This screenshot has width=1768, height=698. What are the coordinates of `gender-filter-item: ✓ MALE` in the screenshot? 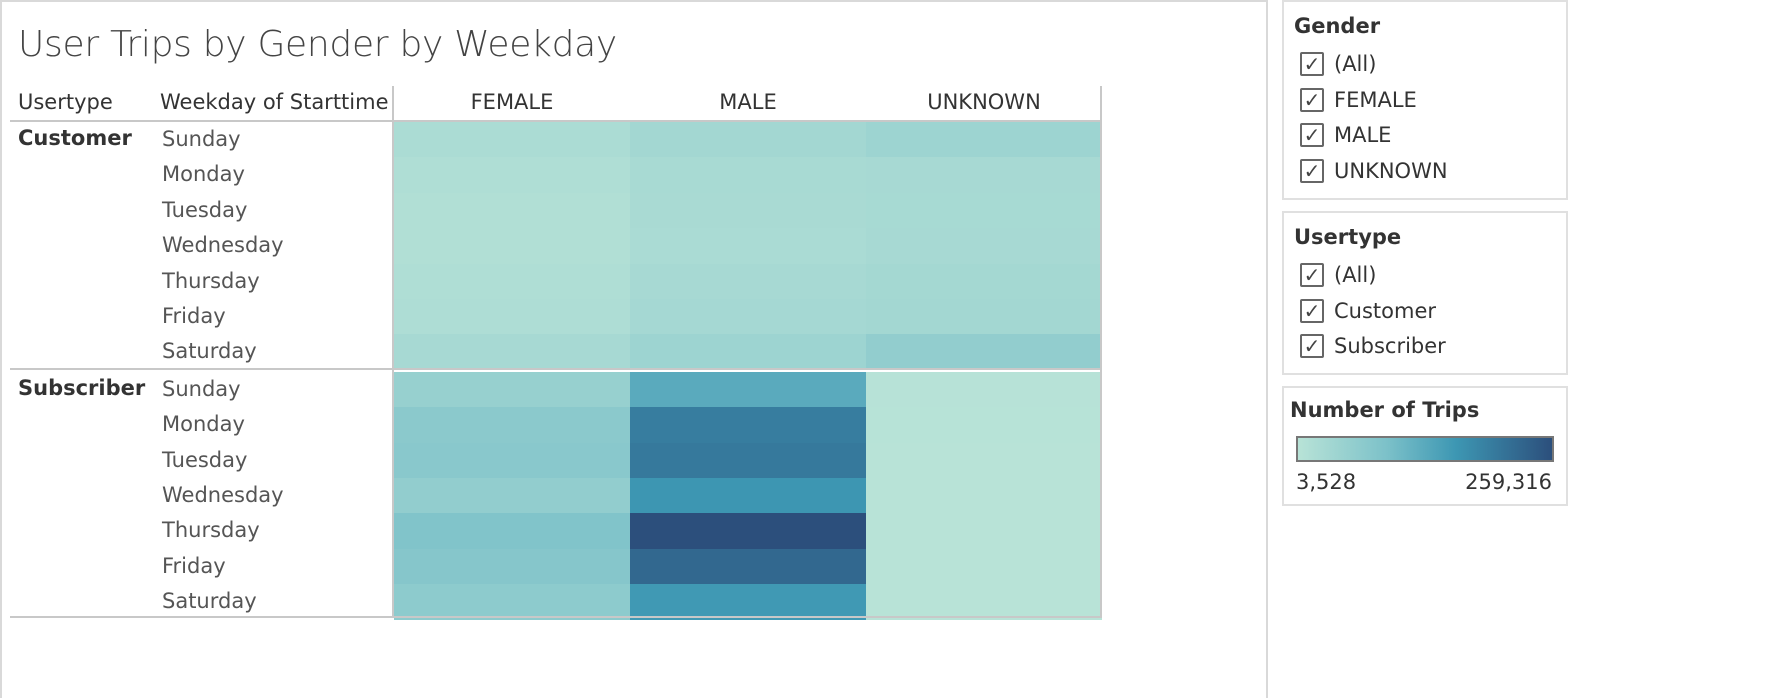 It's located at (1345, 135).